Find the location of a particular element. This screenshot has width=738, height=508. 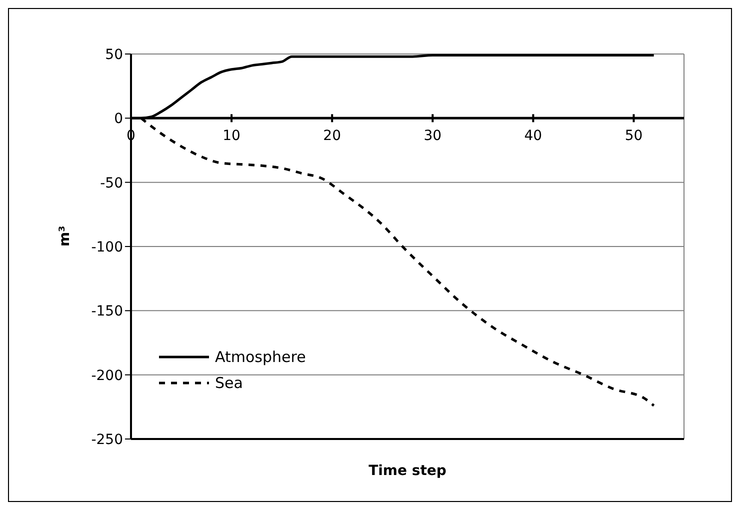

y-tick-label: 50 is located at coordinates (114, 54).